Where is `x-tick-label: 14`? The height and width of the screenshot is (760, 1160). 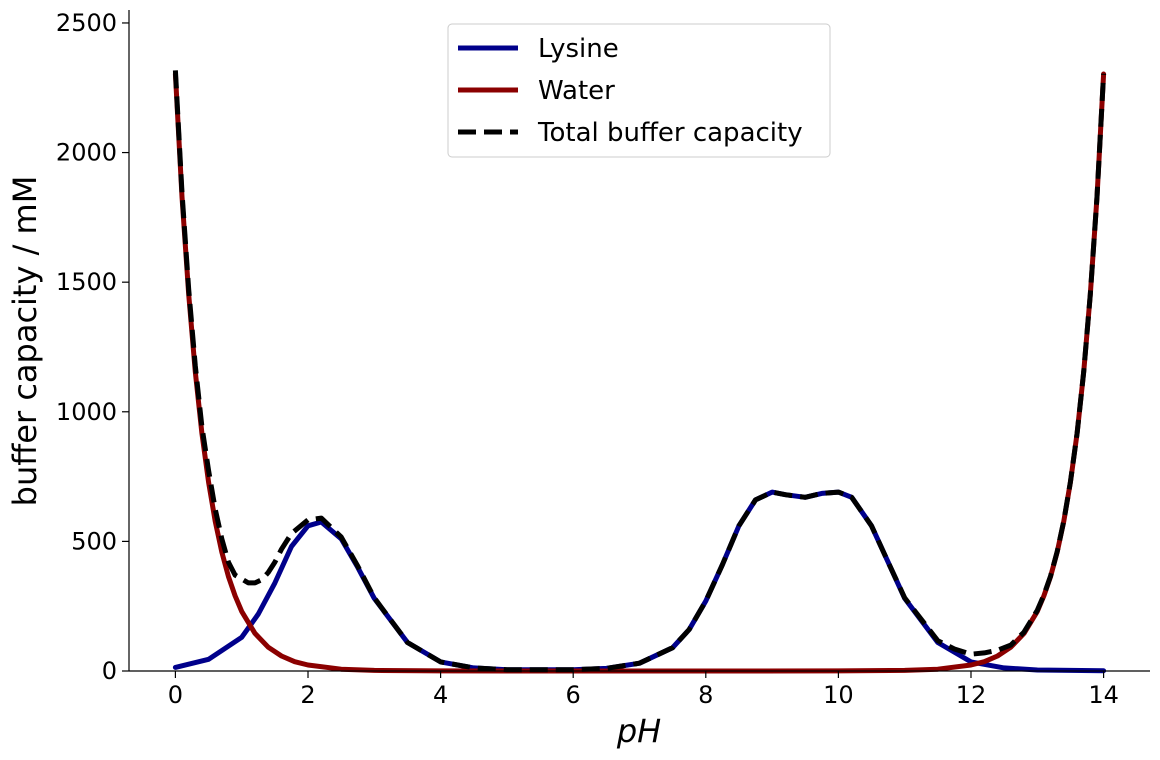
x-tick-label: 14 is located at coordinates (1103, 695).